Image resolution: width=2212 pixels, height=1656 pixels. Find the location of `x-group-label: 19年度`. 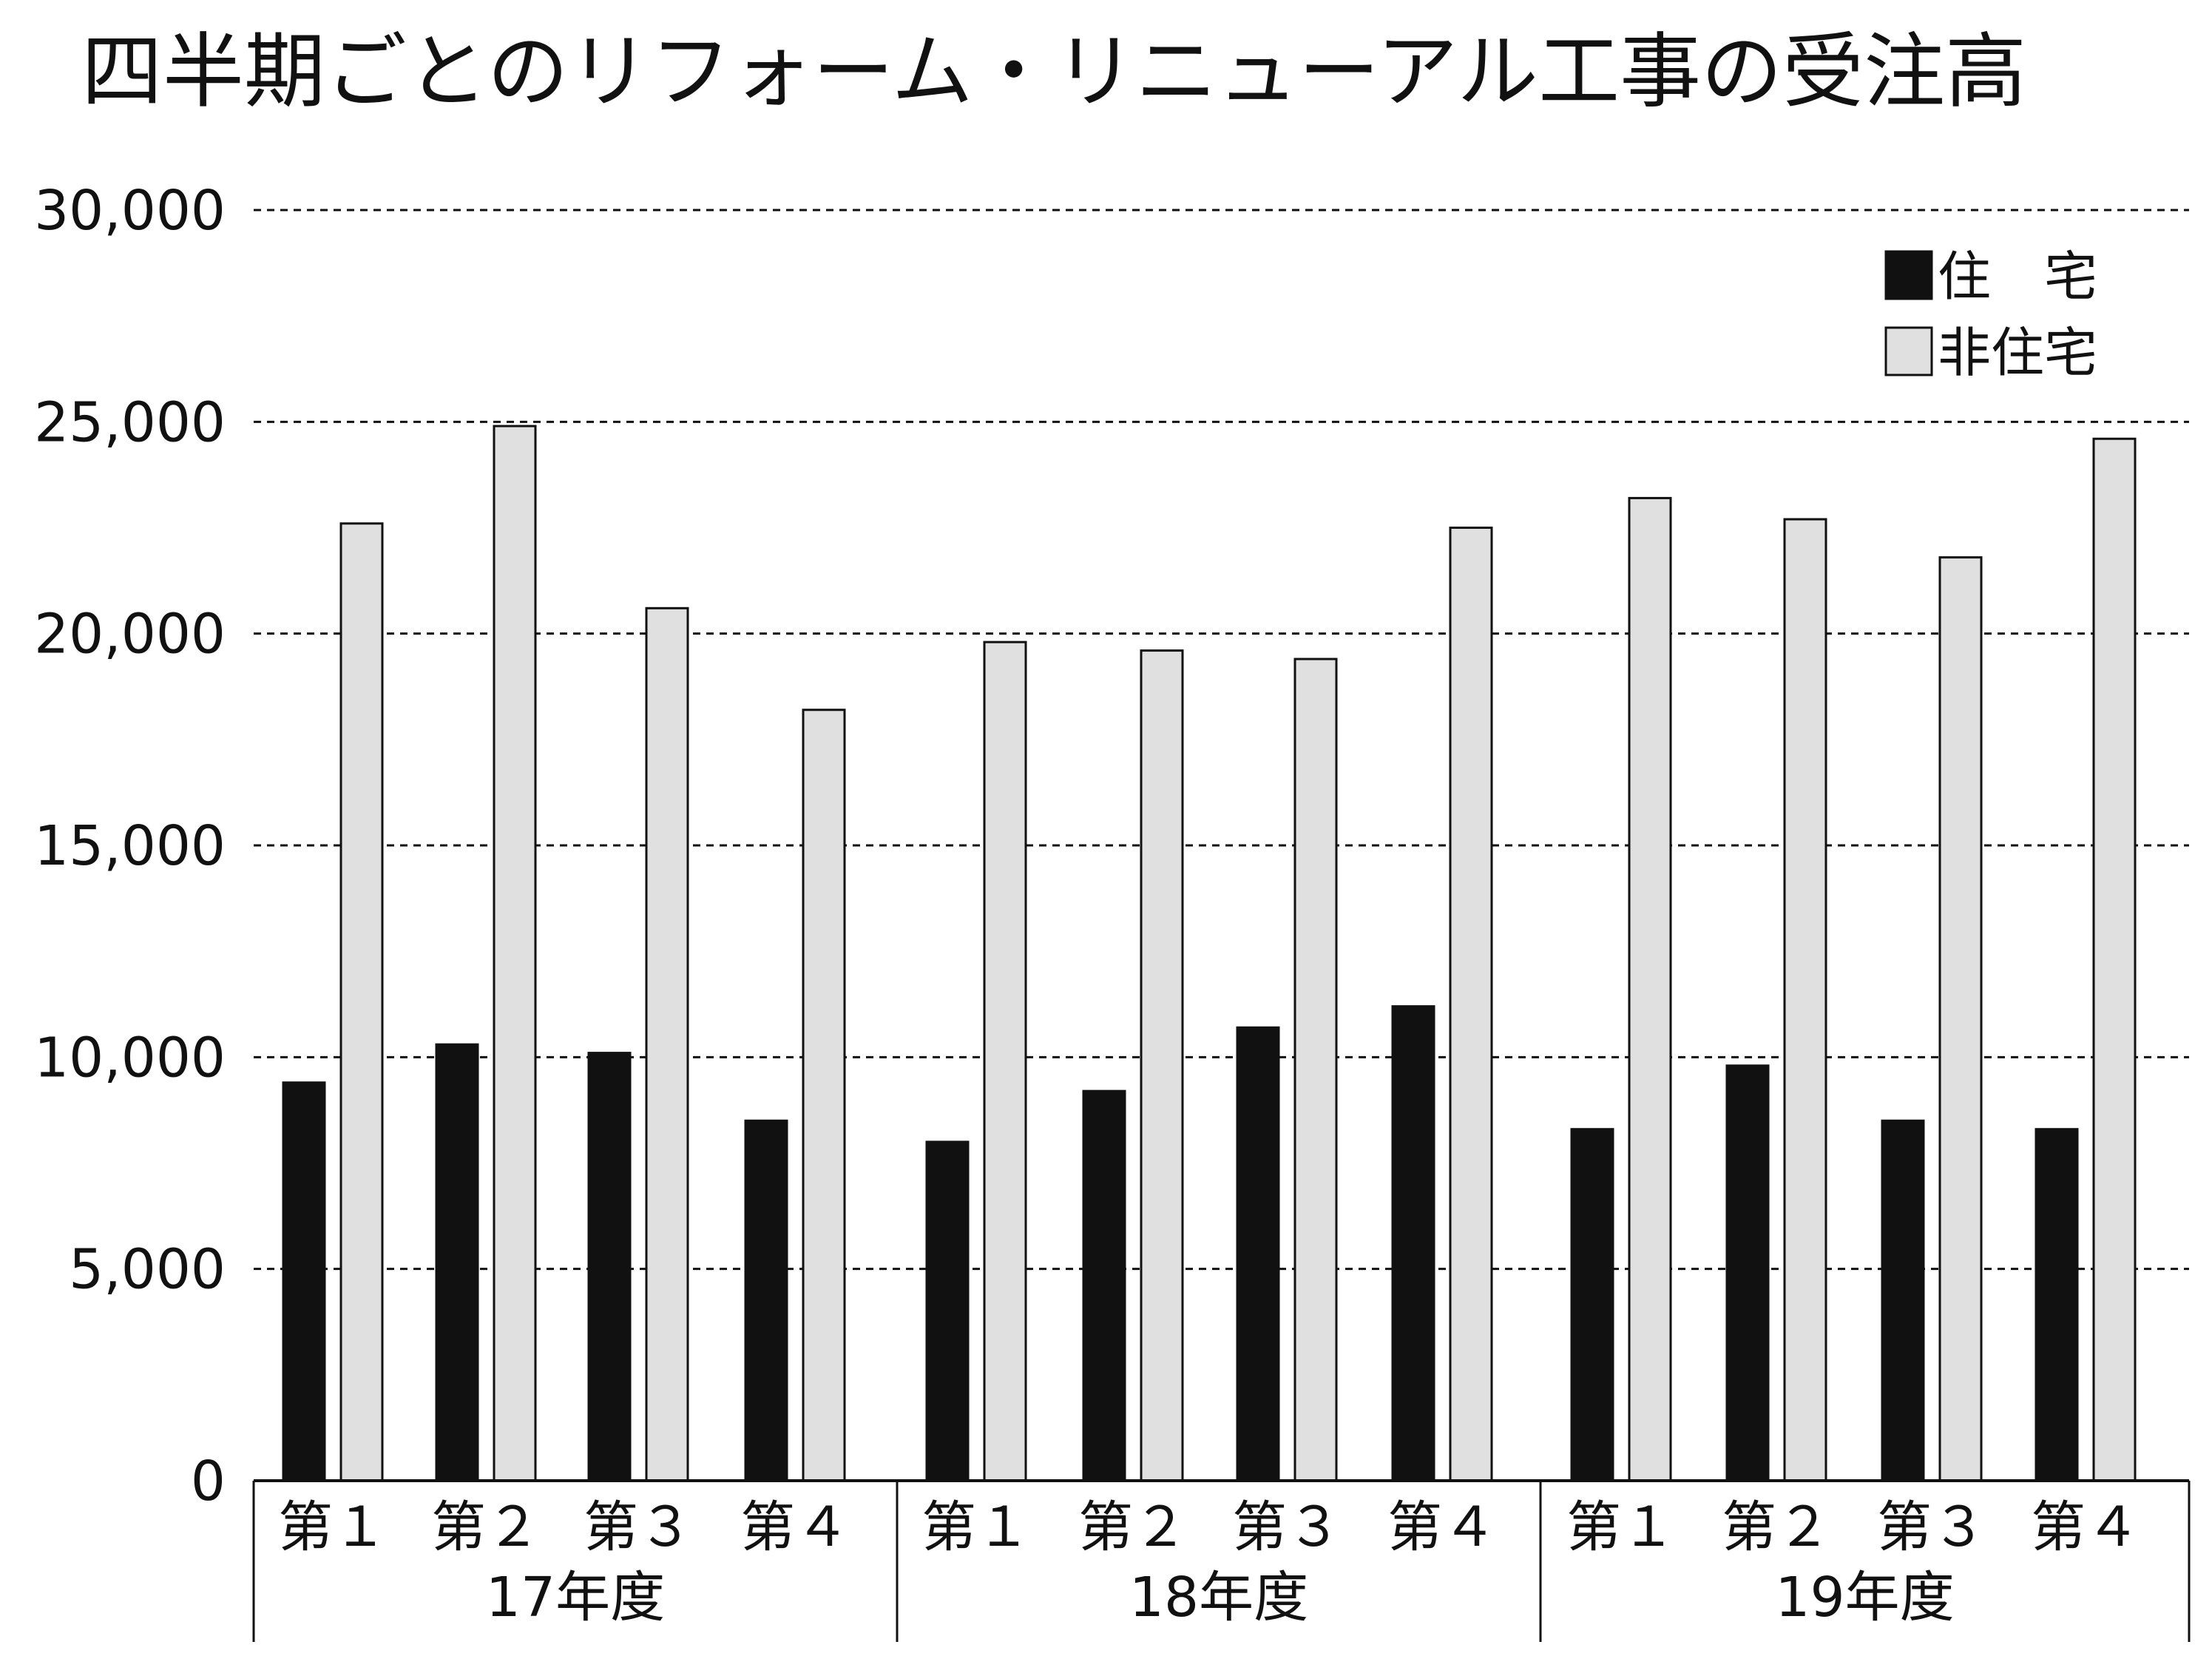

x-group-label: 19年度 is located at coordinates (1864, 1597).